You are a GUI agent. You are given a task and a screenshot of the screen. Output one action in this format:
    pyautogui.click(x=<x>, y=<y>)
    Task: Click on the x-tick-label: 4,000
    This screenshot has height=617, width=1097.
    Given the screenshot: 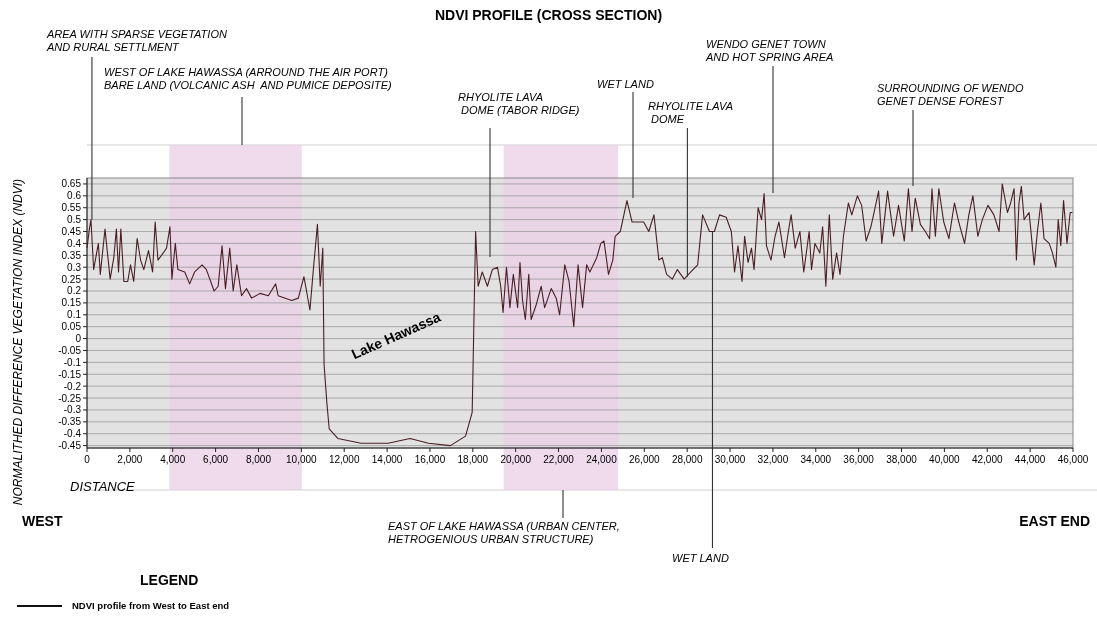 What is the action you would take?
    pyautogui.click(x=173, y=459)
    